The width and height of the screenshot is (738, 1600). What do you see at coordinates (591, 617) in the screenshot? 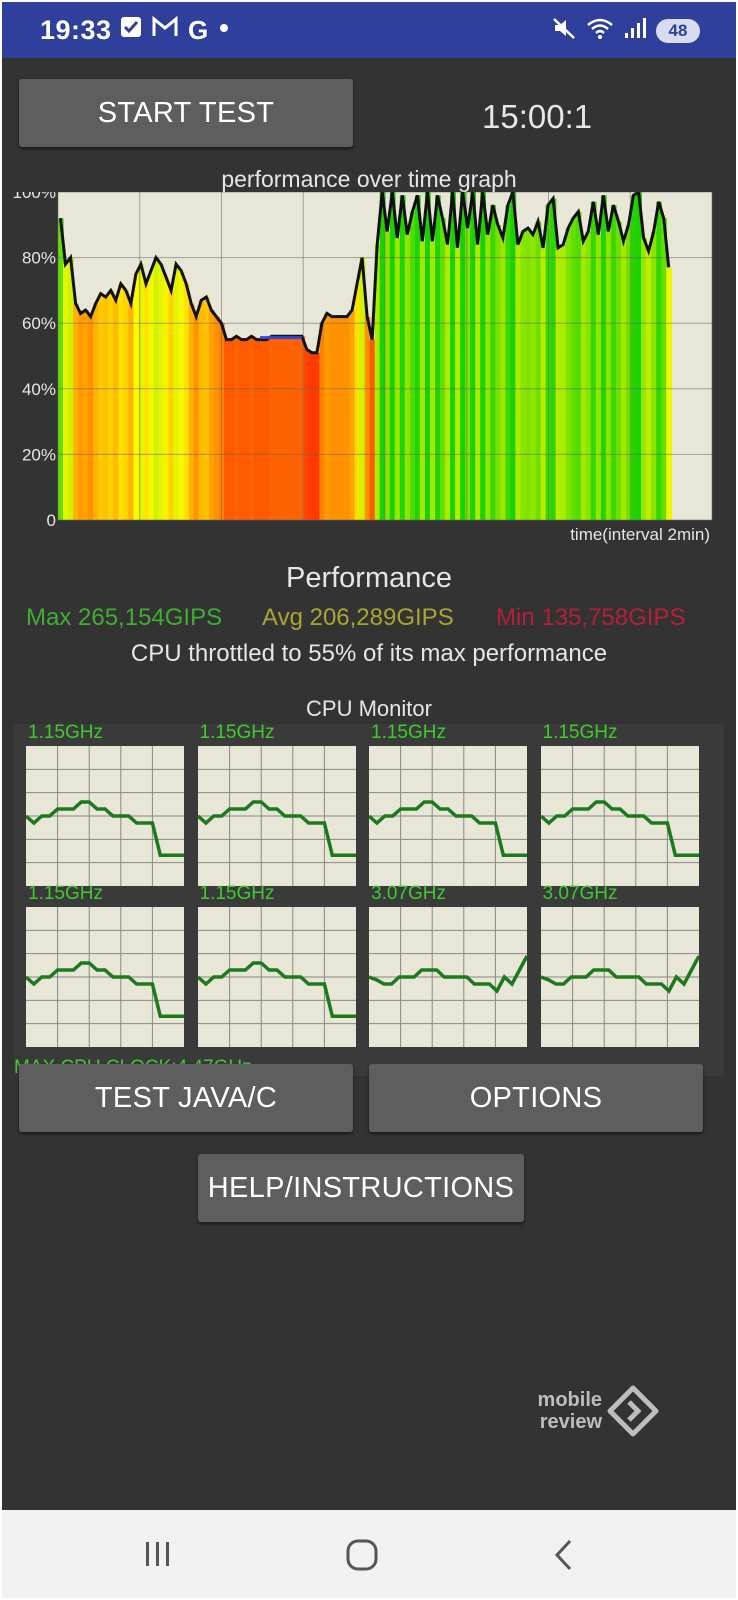
I see `min-performance: Min 135,758GIPS` at bounding box center [591, 617].